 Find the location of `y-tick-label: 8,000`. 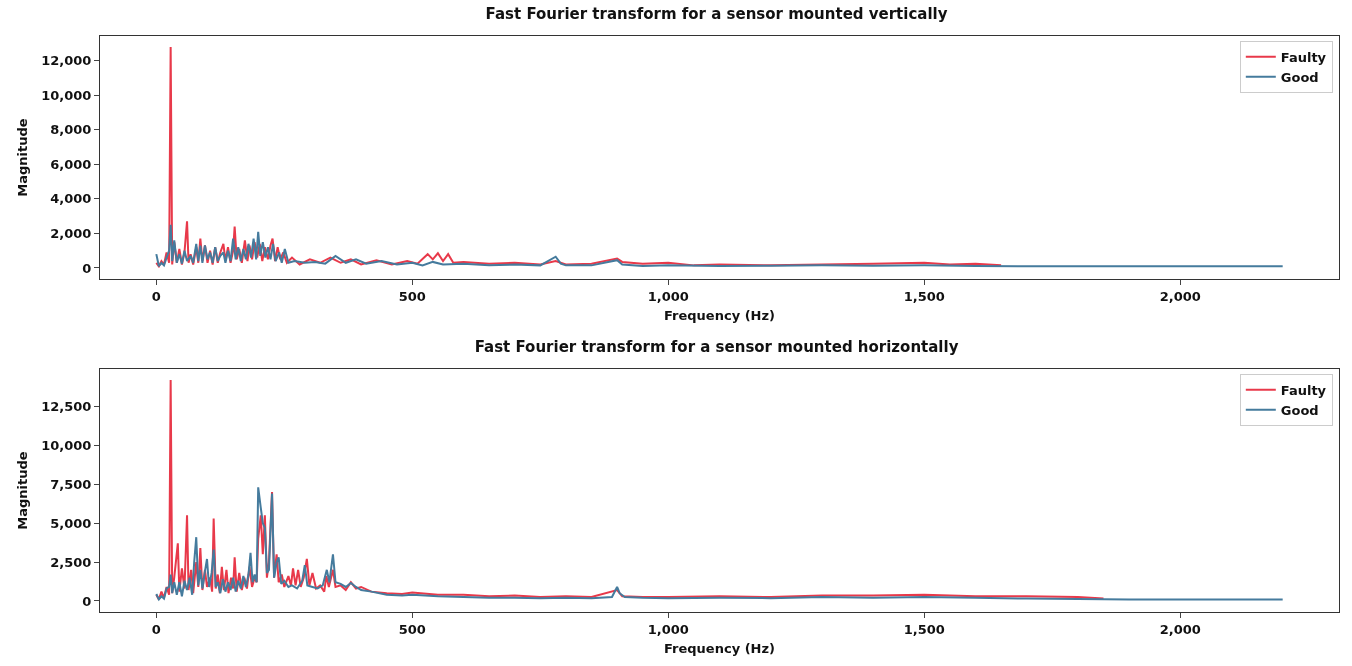

y-tick-label: 8,000 is located at coordinates (71, 130).